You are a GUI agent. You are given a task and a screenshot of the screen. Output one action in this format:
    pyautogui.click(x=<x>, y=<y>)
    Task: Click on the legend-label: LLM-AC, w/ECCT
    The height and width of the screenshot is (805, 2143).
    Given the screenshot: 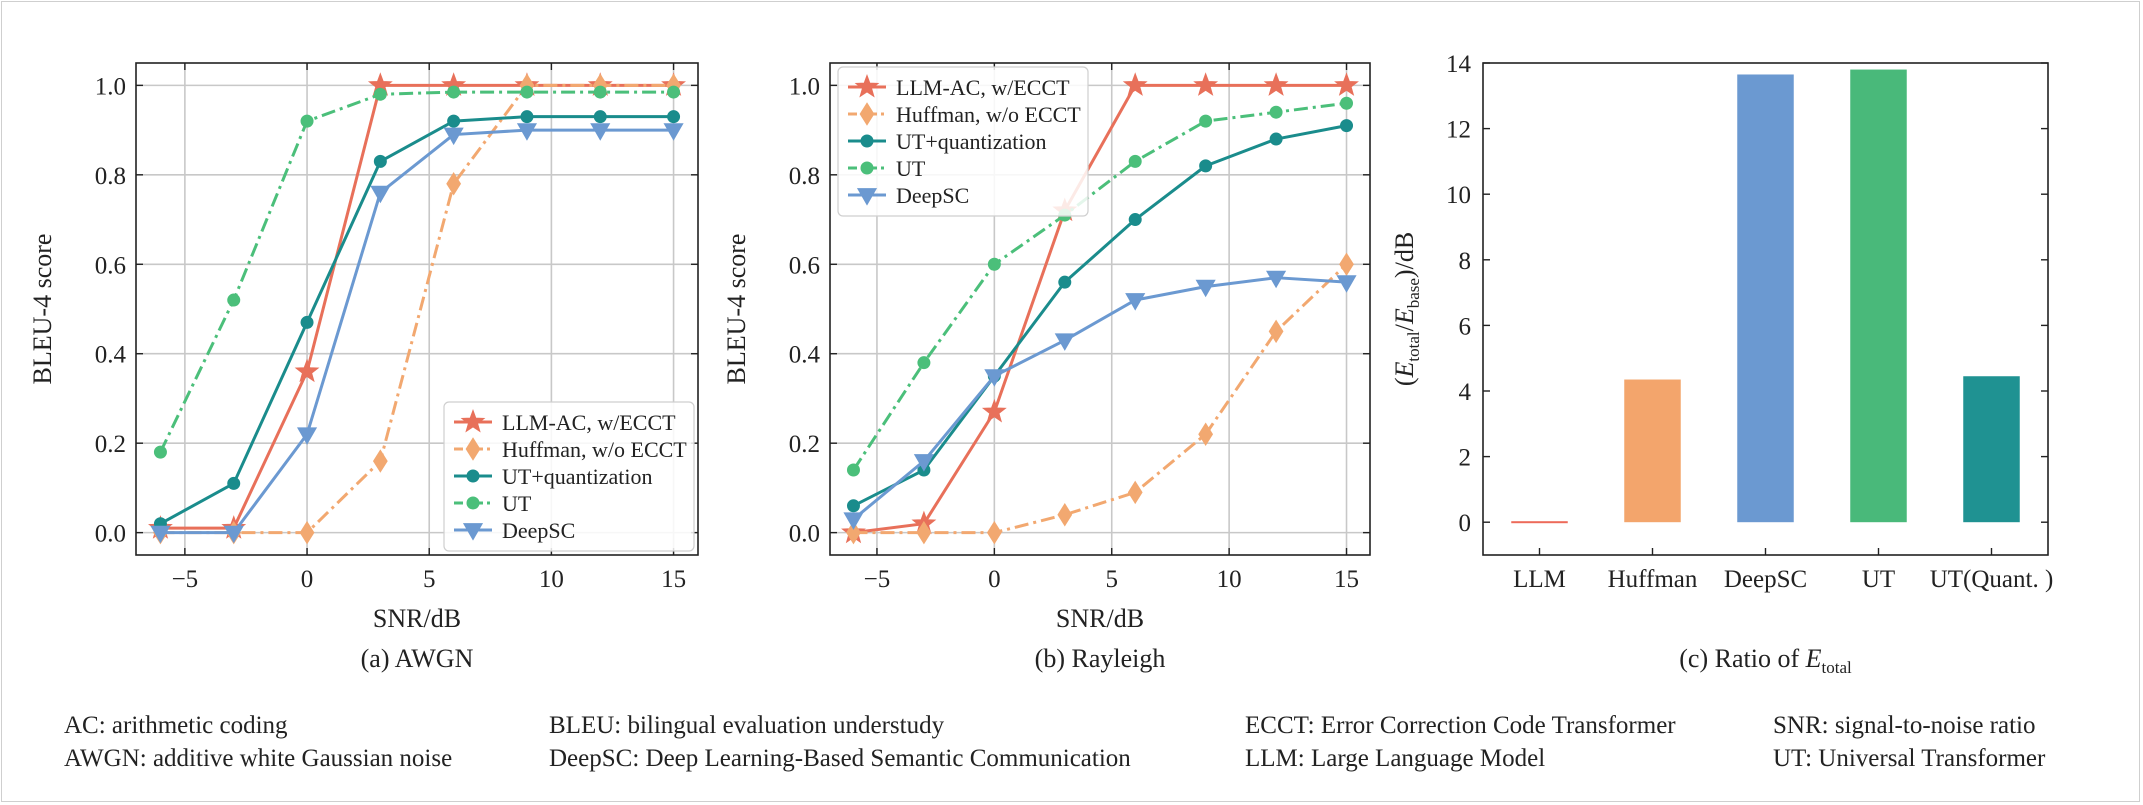 What is the action you would take?
    pyautogui.click(x=983, y=87)
    